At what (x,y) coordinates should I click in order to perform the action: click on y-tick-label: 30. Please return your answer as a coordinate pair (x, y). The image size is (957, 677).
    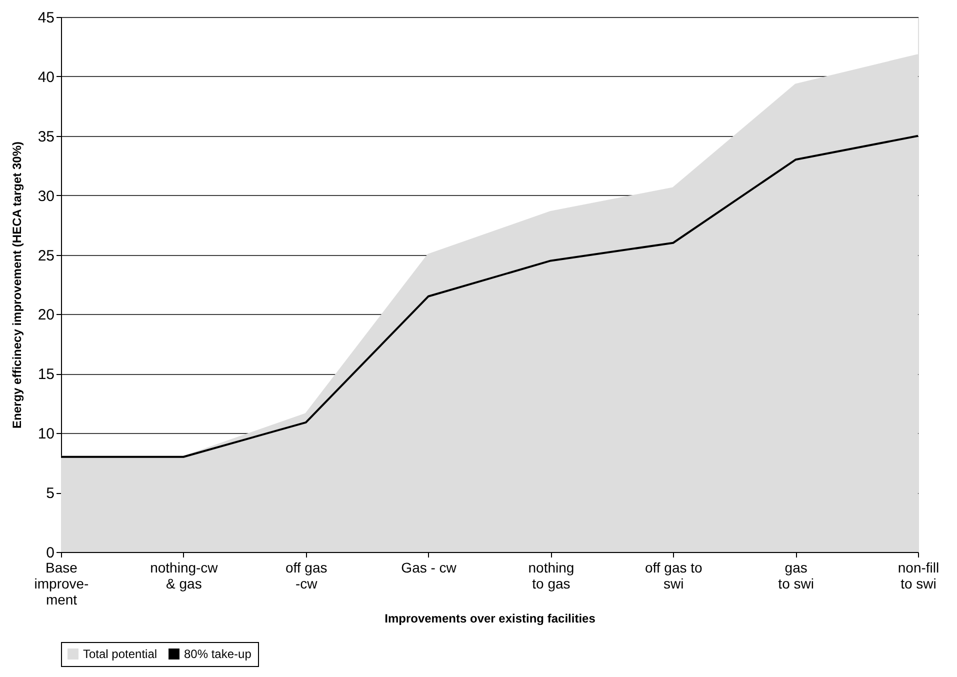
    Looking at the image, I should click on (46, 196).